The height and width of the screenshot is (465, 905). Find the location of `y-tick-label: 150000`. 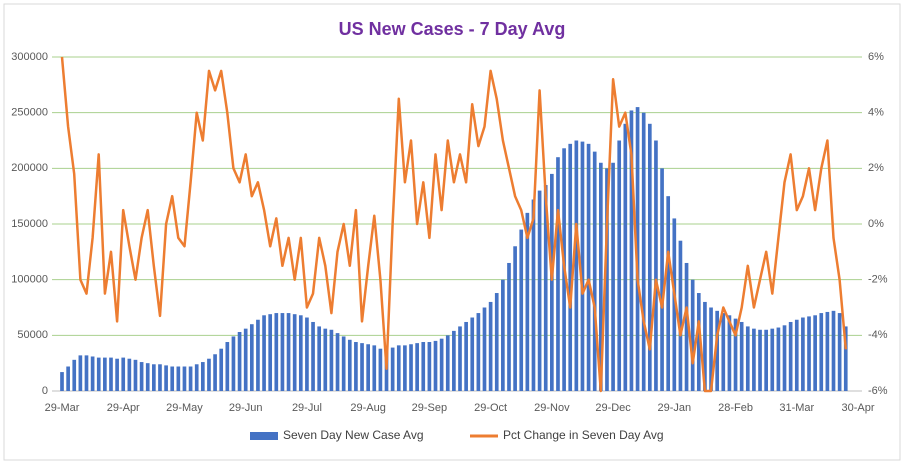

y-tick-label: 150000 is located at coordinates (29, 224).